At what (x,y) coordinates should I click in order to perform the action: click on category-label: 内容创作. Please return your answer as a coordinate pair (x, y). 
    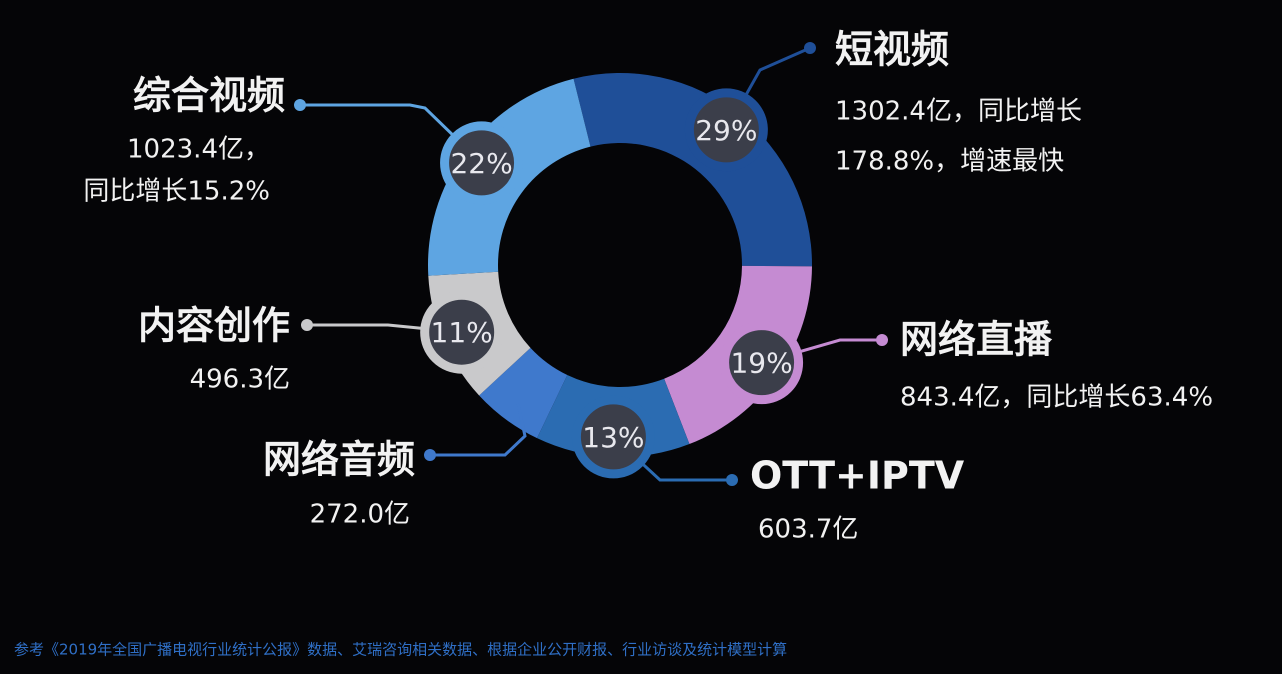
    Looking at the image, I should click on (214, 326).